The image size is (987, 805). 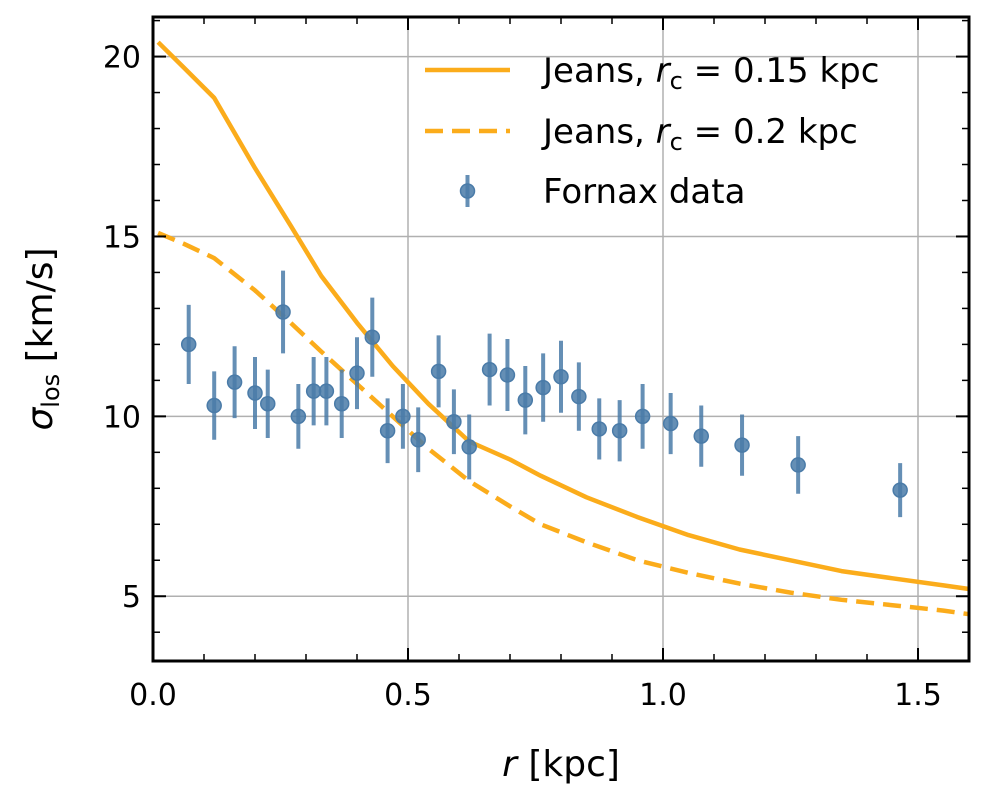 What do you see at coordinates (131, 597) in the screenshot?
I see `y-tick-label: 5` at bounding box center [131, 597].